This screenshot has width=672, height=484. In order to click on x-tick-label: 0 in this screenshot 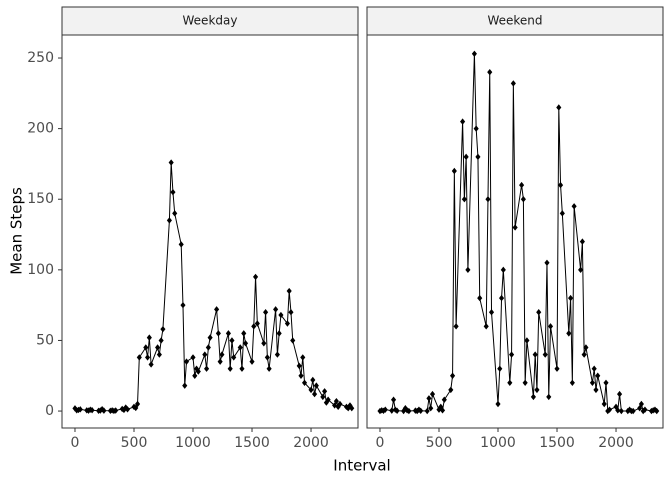, I will do `click(380, 443)`.